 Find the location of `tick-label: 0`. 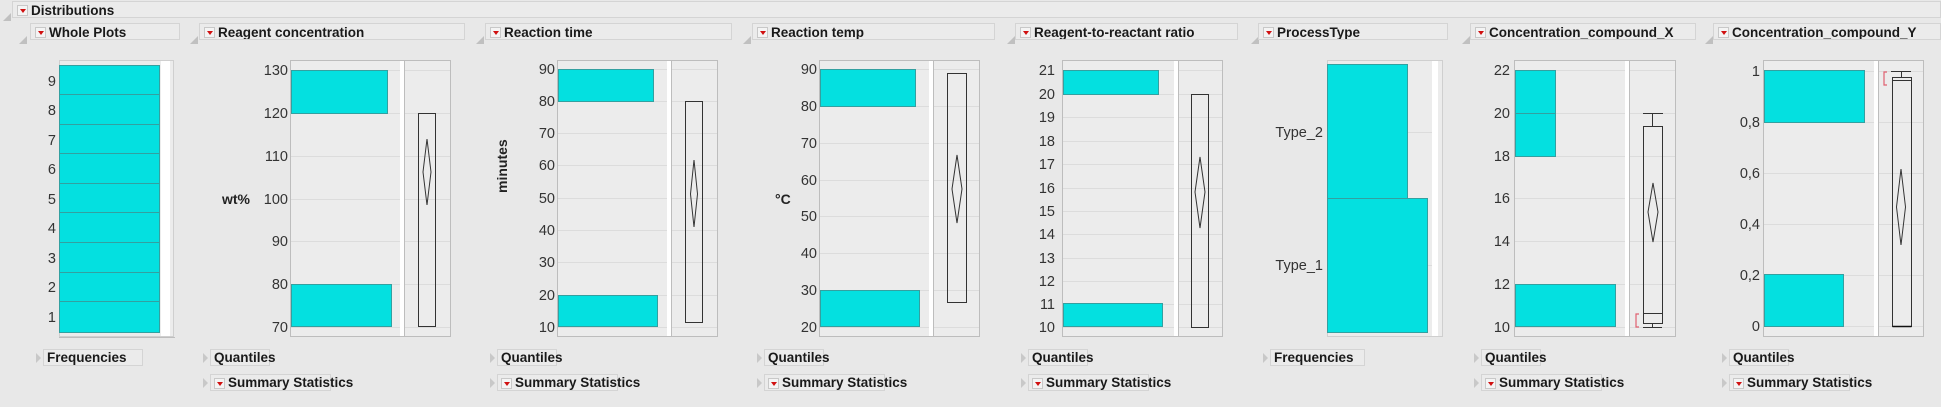

tick-label: 0 is located at coordinates (1755, 327).